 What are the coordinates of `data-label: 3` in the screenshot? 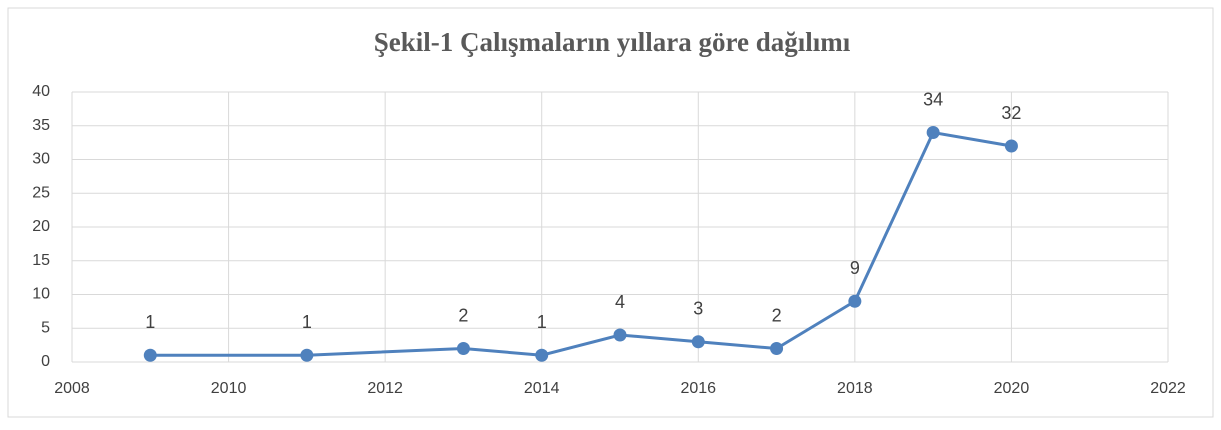 It's located at (698, 309).